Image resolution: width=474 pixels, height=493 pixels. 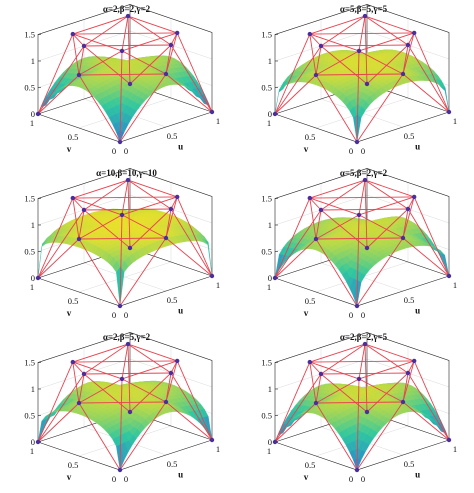 What do you see at coordinates (364, 173) in the screenshot?
I see `panel-title: α=5,β=2,γ=2` at bounding box center [364, 173].